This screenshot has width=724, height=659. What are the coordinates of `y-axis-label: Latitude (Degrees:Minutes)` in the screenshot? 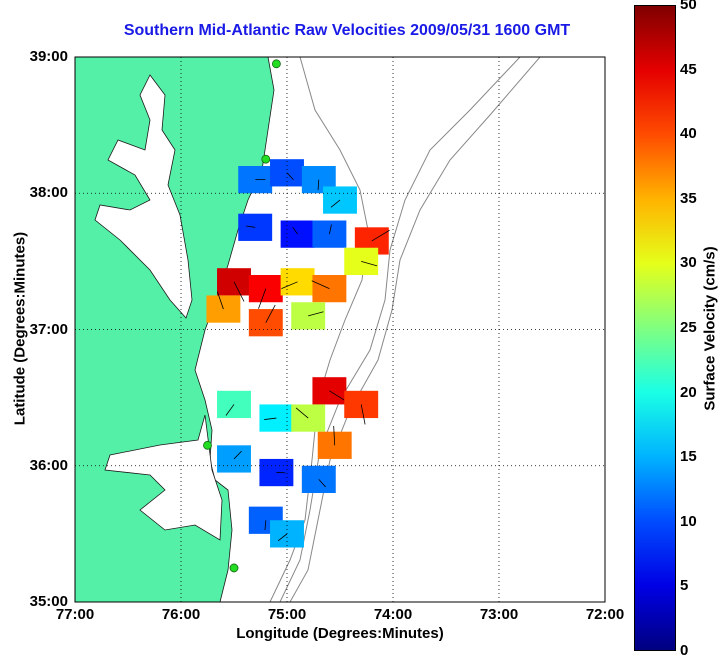 It's located at (20, 328).